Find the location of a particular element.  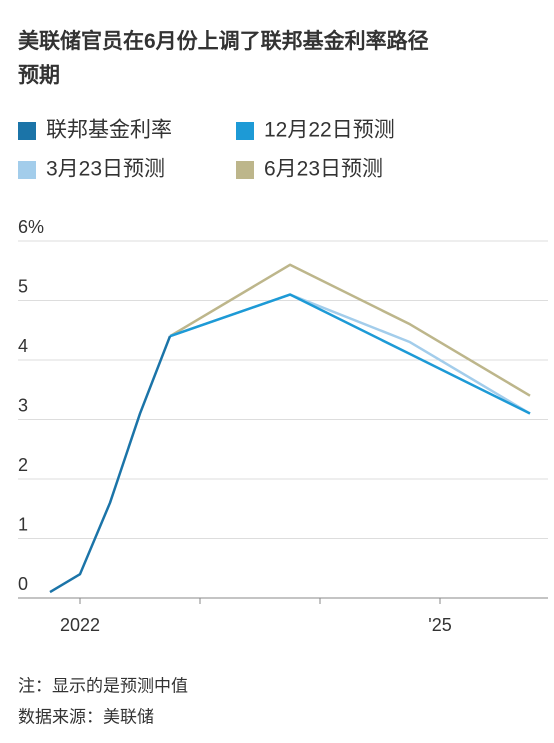

y-tick-label: 1 is located at coordinates (23, 524).